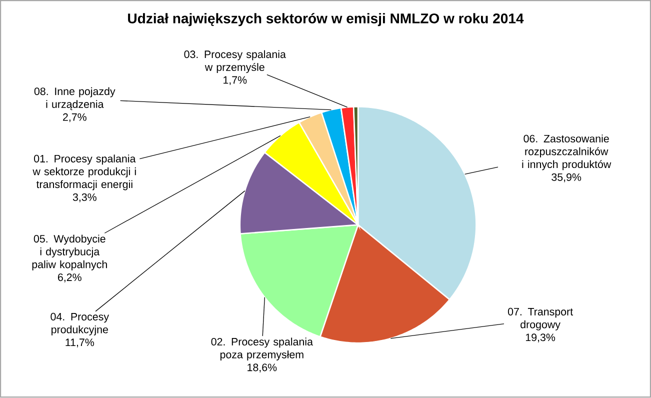  What do you see at coordinates (235, 81) in the screenshot?
I see `data-label: 1,7%` at bounding box center [235, 81].